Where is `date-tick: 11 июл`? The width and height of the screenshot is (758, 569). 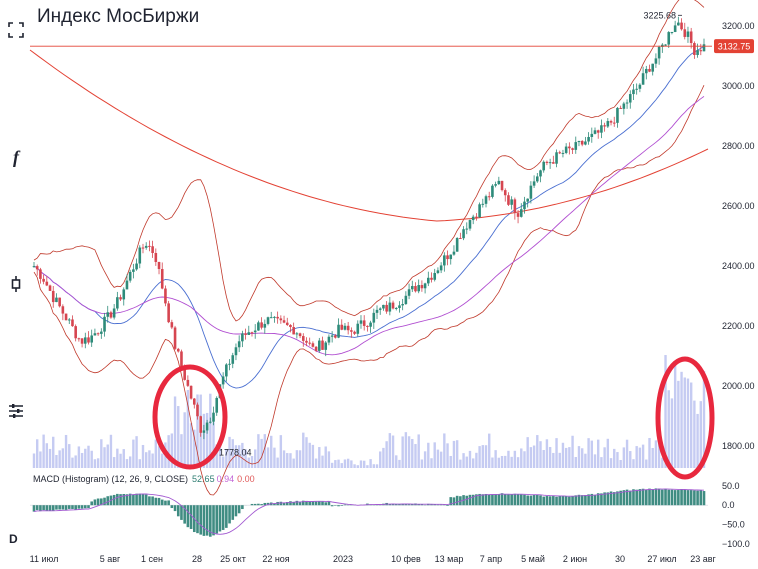 date-tick: 11 июл is located at coordinates (44, 559).